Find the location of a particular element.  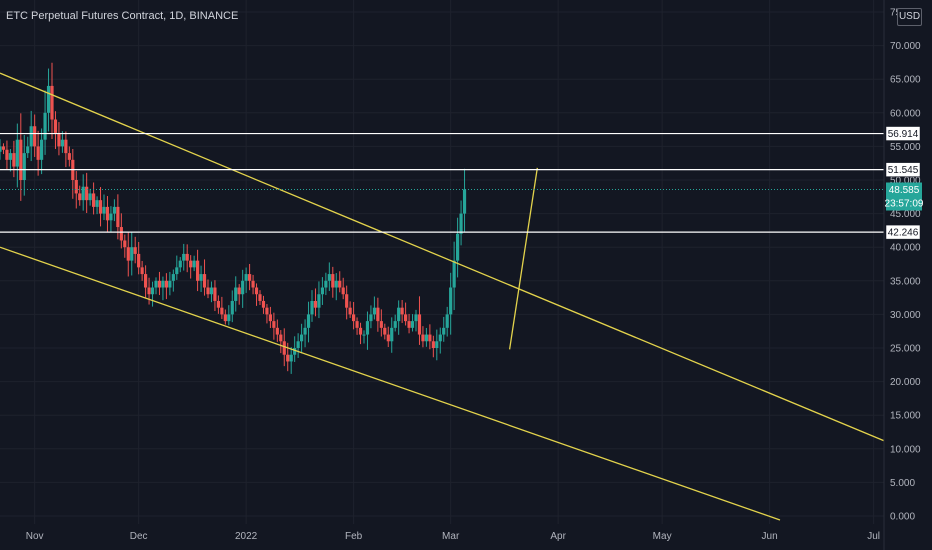

y-tick-label: 40.000 is located at coordinates (905, 248).